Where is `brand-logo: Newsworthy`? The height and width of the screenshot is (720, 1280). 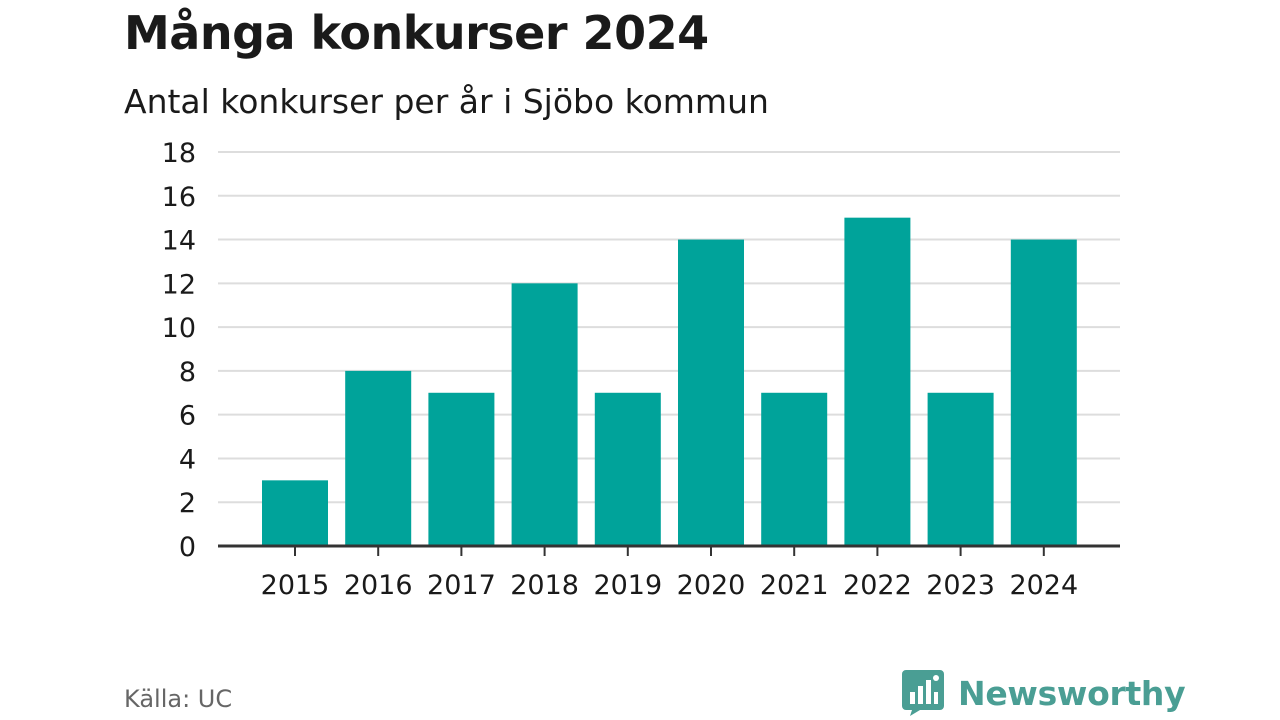 brand-logo: Newsworthy is located at coordinates (1044, 693).